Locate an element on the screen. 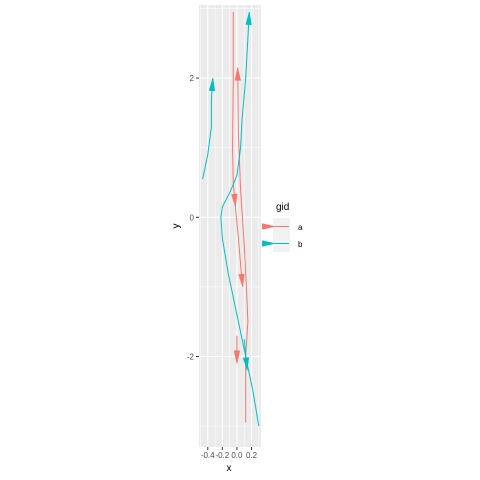  grid-major is located at coordinates (230, 226).